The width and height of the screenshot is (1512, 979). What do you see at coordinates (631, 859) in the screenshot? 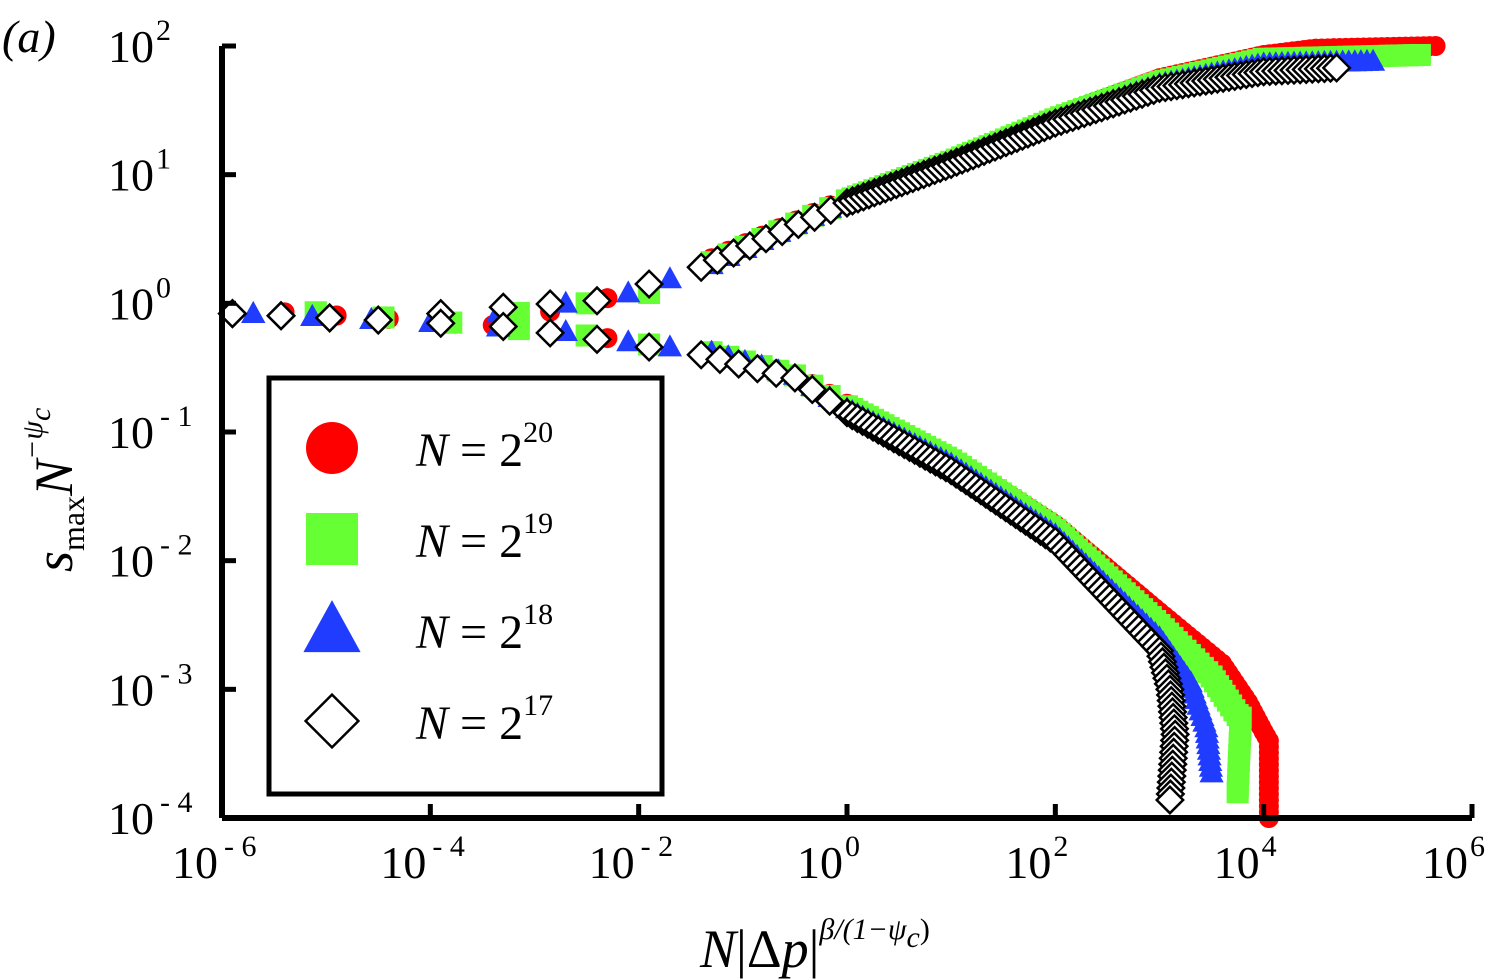
I see `x-tick-label: 10- 2` at bounding box center [631, 859].